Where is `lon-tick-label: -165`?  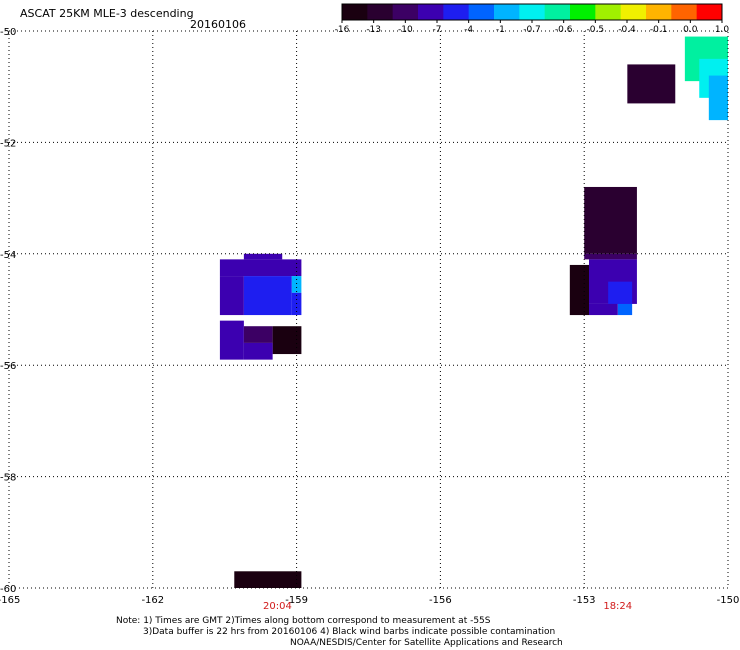 lon-tick-label: -165 is located at coordinates (10, 600).